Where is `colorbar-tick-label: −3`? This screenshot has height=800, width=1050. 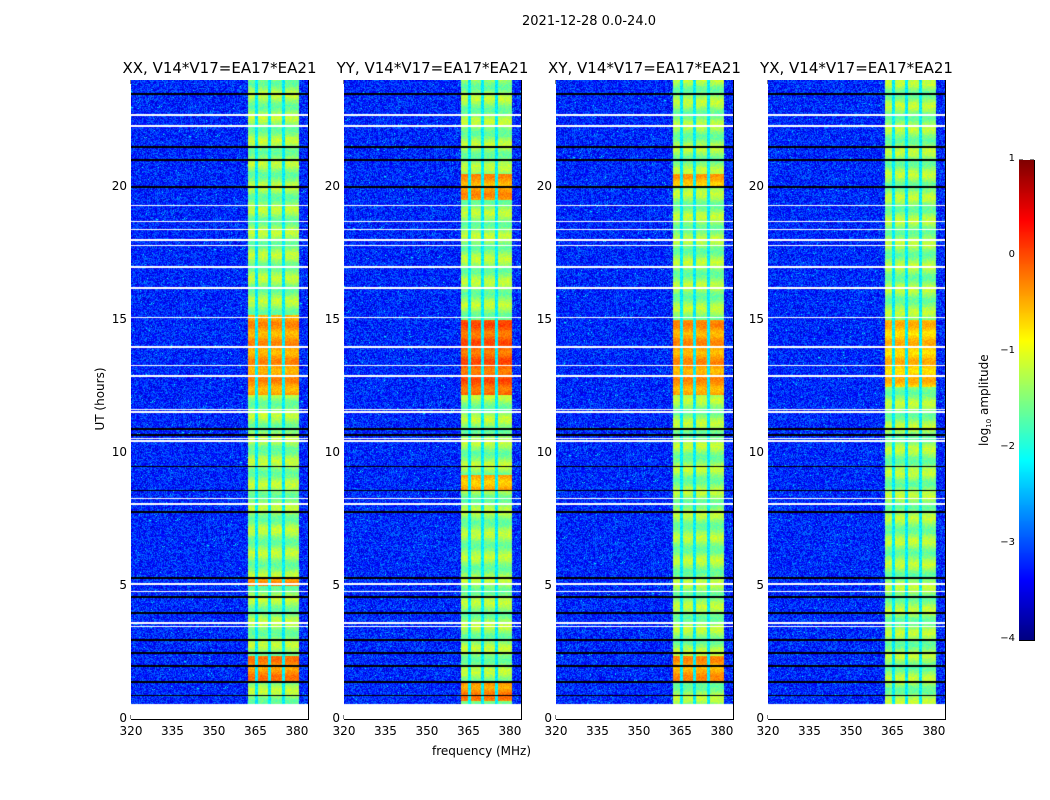
colorbar-tick-label: −3 is located at coordinates (1007, 542).